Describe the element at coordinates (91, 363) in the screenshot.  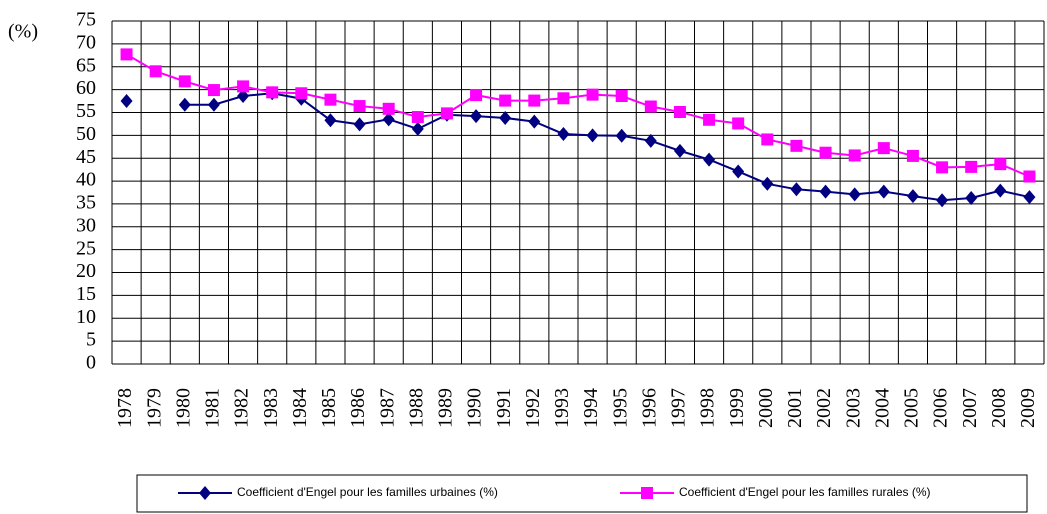
I see `y-tick-label: 0` at that location.